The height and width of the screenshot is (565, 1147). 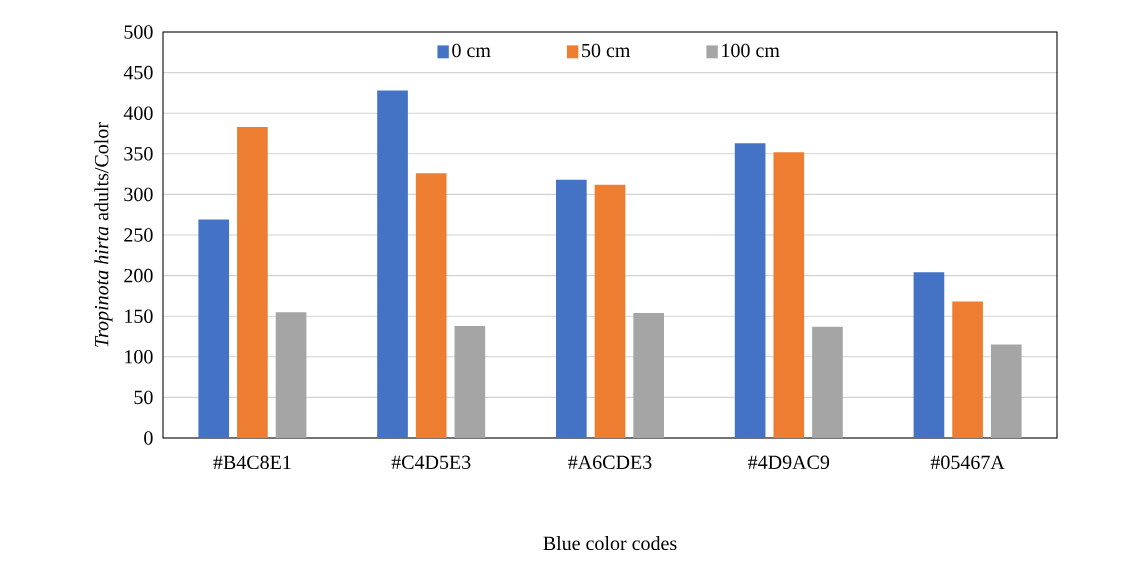 What do you see at coordinates (143, 397) in the screenshot?
I see `y-tick-label: 50` at bounding box center [143, 397].